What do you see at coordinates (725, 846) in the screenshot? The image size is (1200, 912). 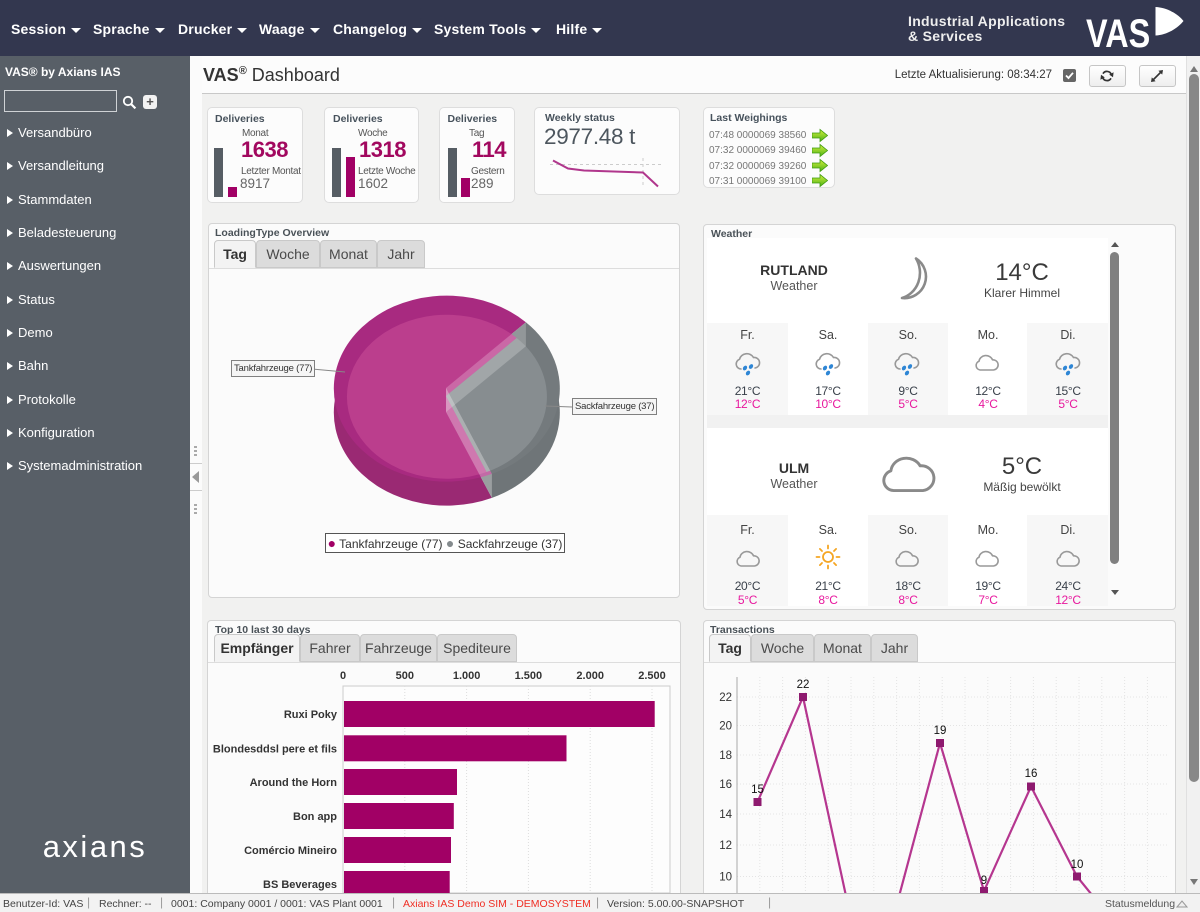 I see `svg-text: 12` at bounding box center [725, 846].